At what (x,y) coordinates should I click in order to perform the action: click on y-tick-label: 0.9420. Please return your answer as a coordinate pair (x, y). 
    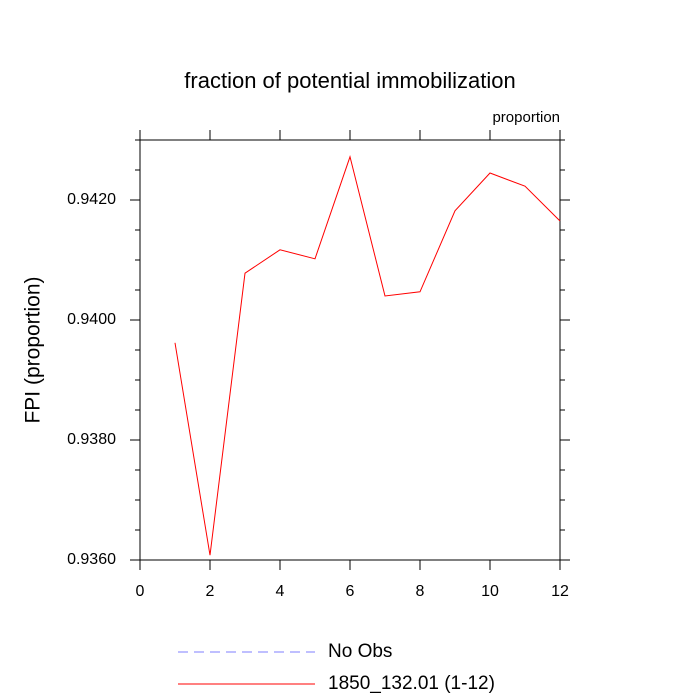
    Looking at the image, I should click on (91, 199).